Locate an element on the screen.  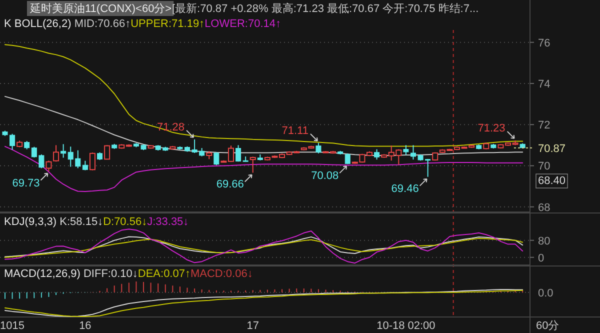
x-tick-label: 16 is located at coordinates (85, 326).